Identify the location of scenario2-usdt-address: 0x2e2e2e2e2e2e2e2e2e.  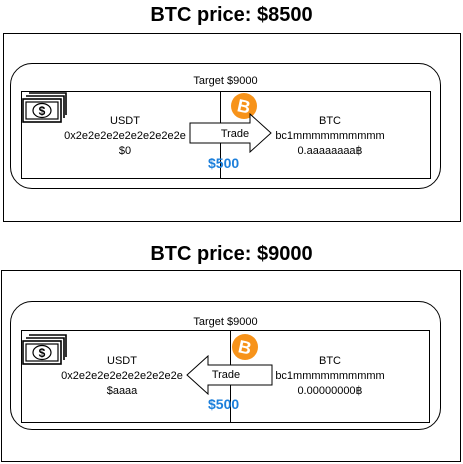
(122, 376).